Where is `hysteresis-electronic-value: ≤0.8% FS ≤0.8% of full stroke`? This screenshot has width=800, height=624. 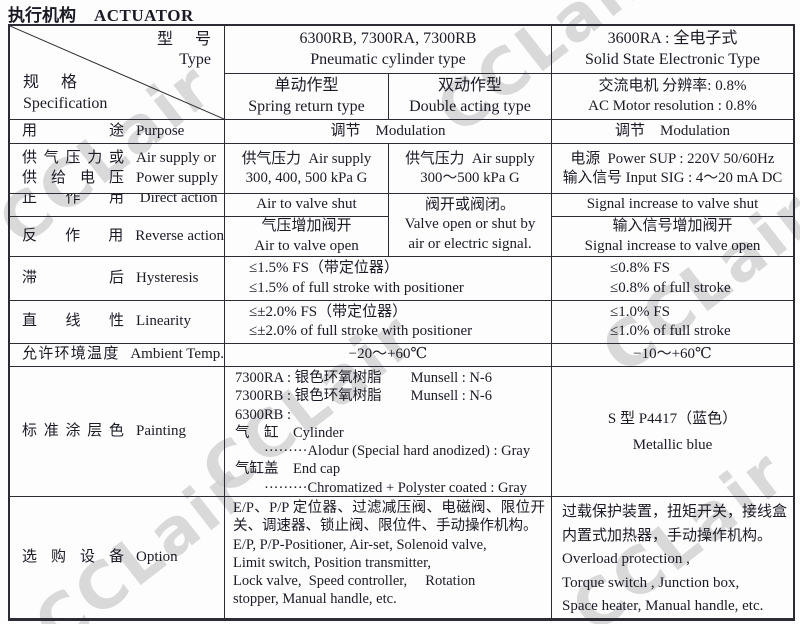 hysteresis-electronic-value: ≤0.8% FS ≤0.8% of full stroke is located at coordinates (672, 279).